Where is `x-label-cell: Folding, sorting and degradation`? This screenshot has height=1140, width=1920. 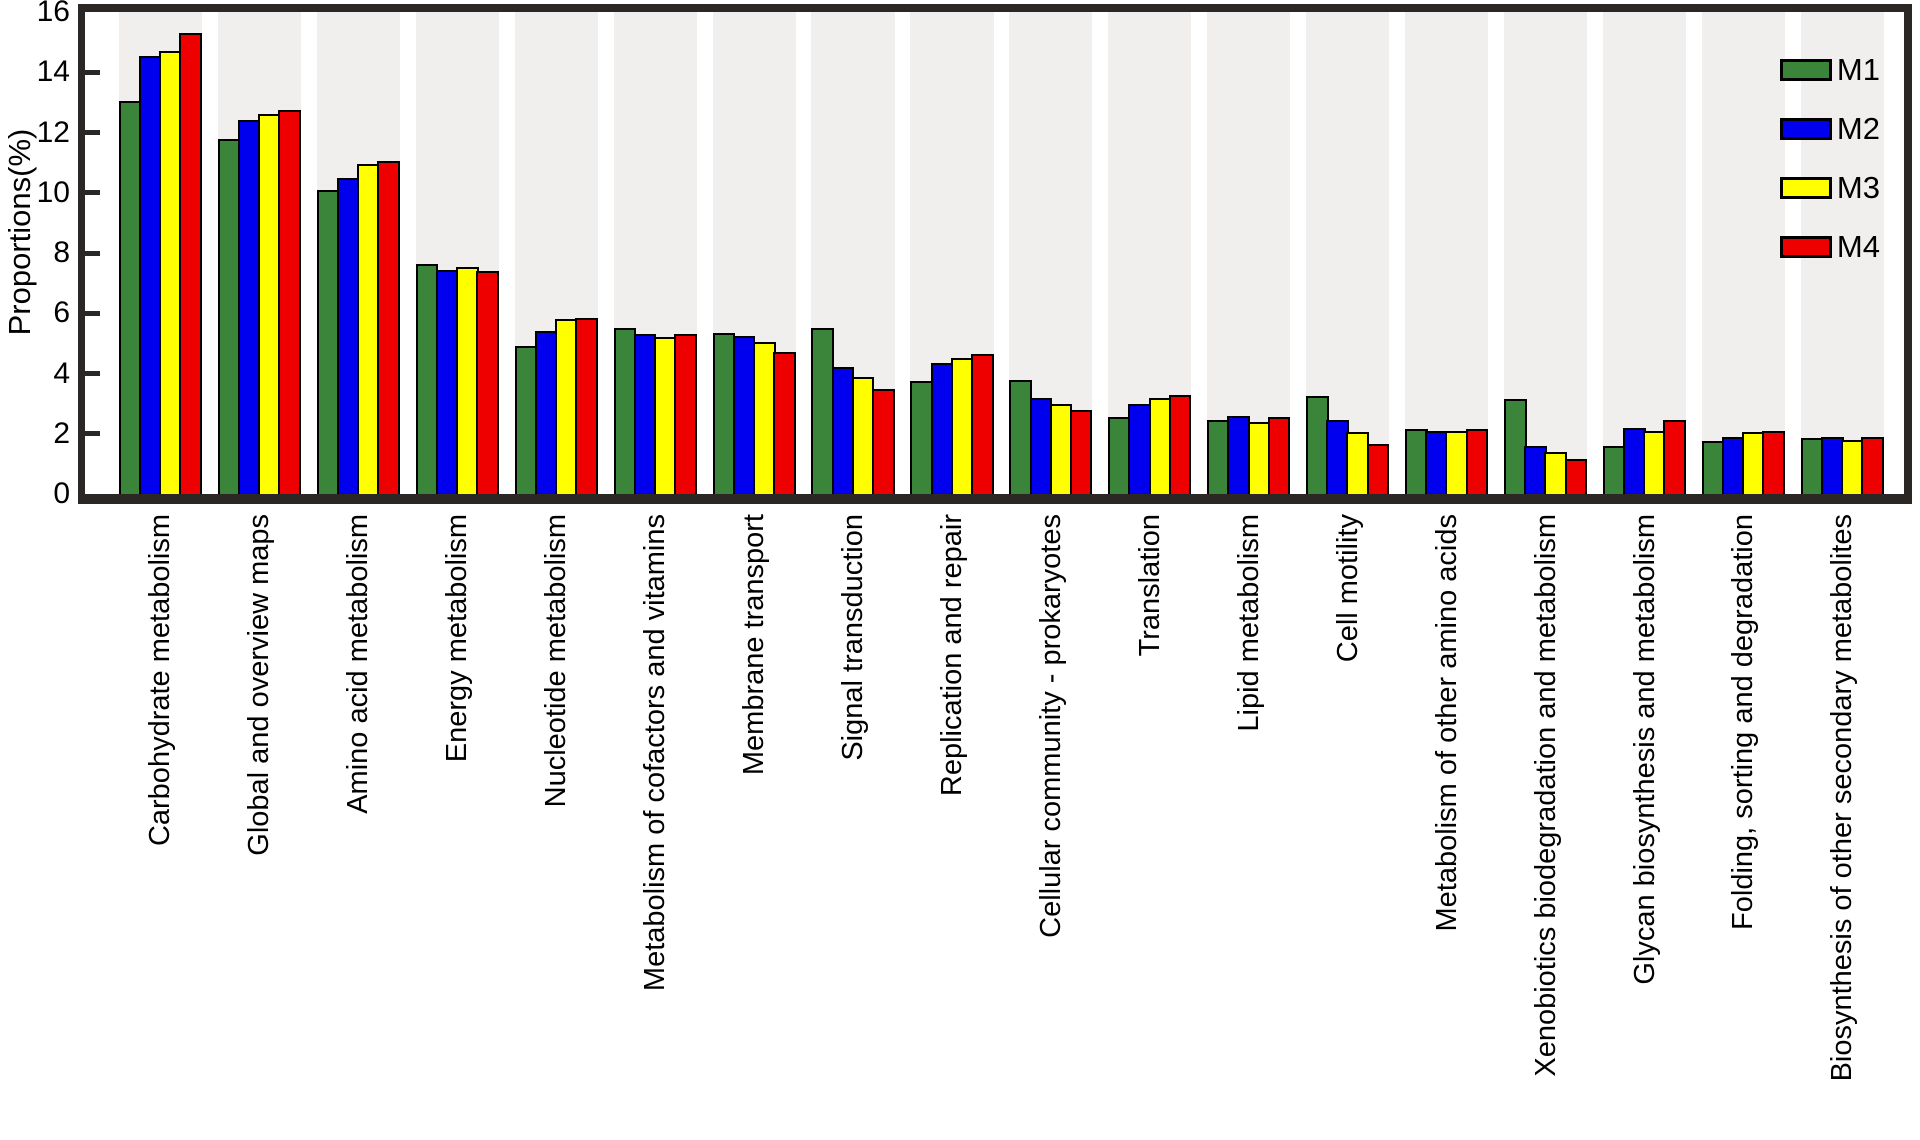 x-label-cell: Folding, sorting and degradation is located at coordinates (1743, 827).